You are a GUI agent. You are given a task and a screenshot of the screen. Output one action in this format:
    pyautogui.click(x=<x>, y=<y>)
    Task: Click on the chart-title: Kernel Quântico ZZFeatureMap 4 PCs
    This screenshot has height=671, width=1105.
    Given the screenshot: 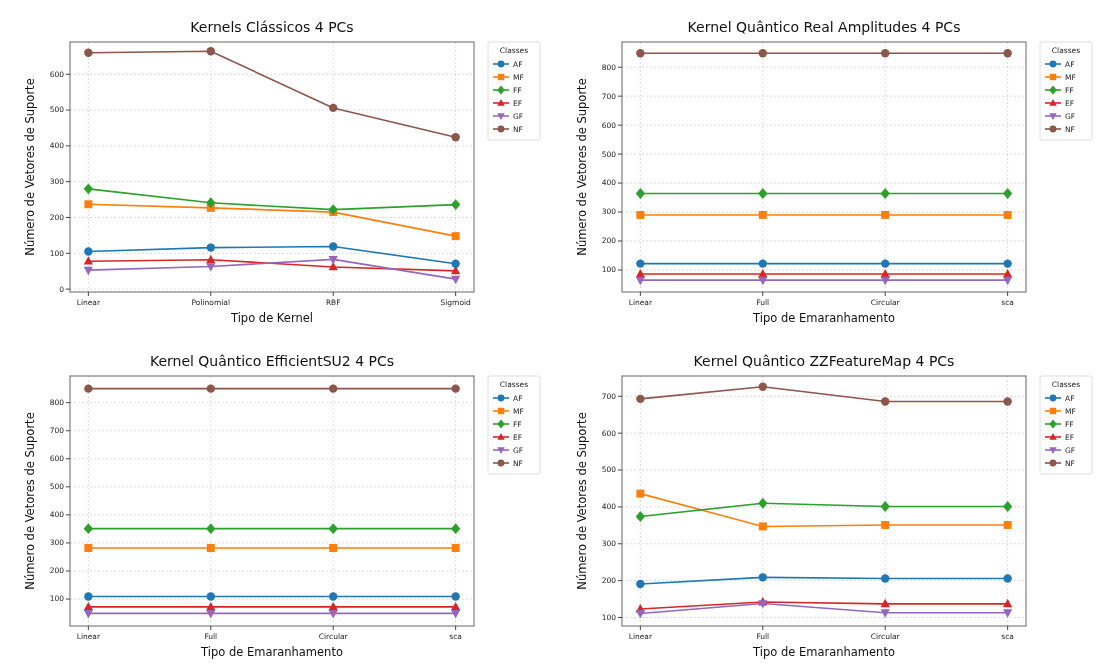 What is the action you would take?
    pyautogui.click(x=824, y=361)
    